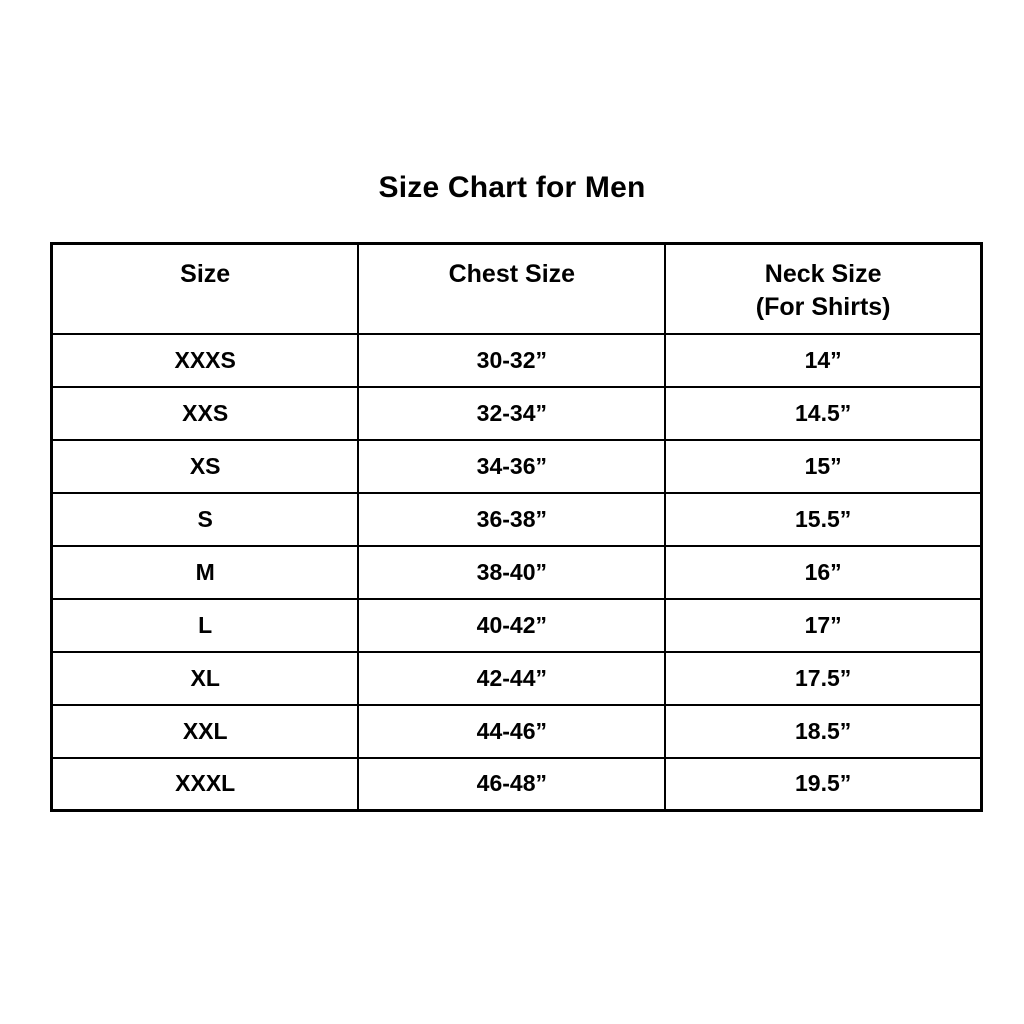 This screenshot has width=1024, height=1024. I want to click on table-row: XXS 32-34” 14.5”, so click(516, 413).